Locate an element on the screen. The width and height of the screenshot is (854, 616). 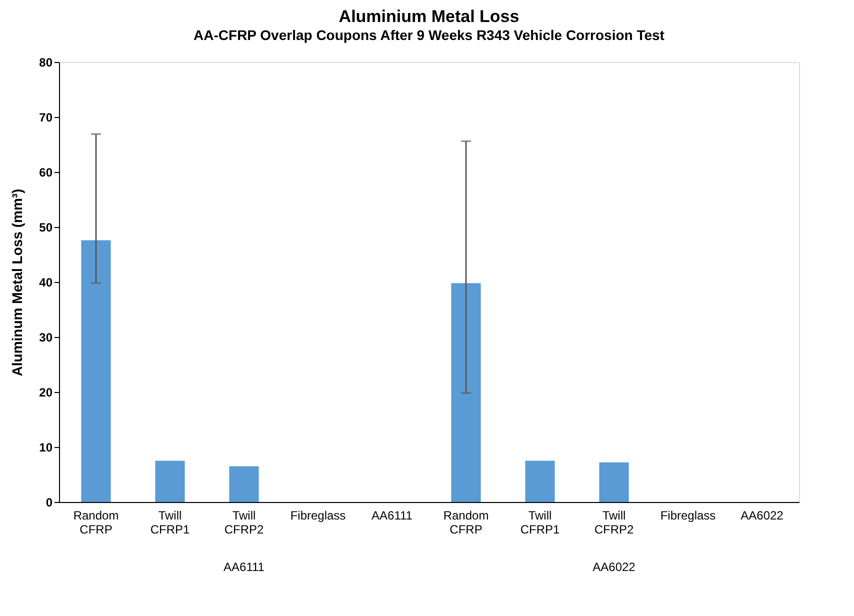
y-tick-label: 10 is located at coordinates (46, 447).